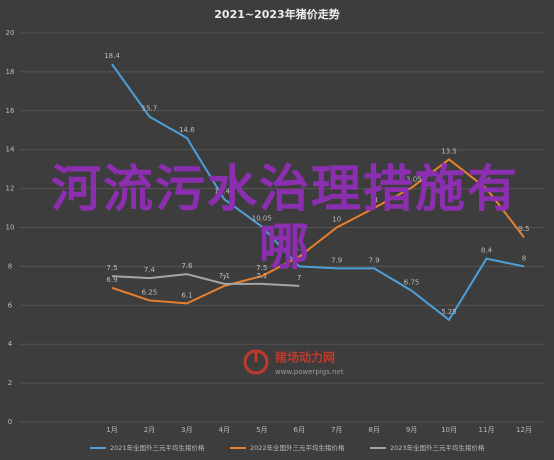 Image resolution: width=554 pixels, height=460 pixels. I want to click on data-label: 12.05, so click(412, 180).